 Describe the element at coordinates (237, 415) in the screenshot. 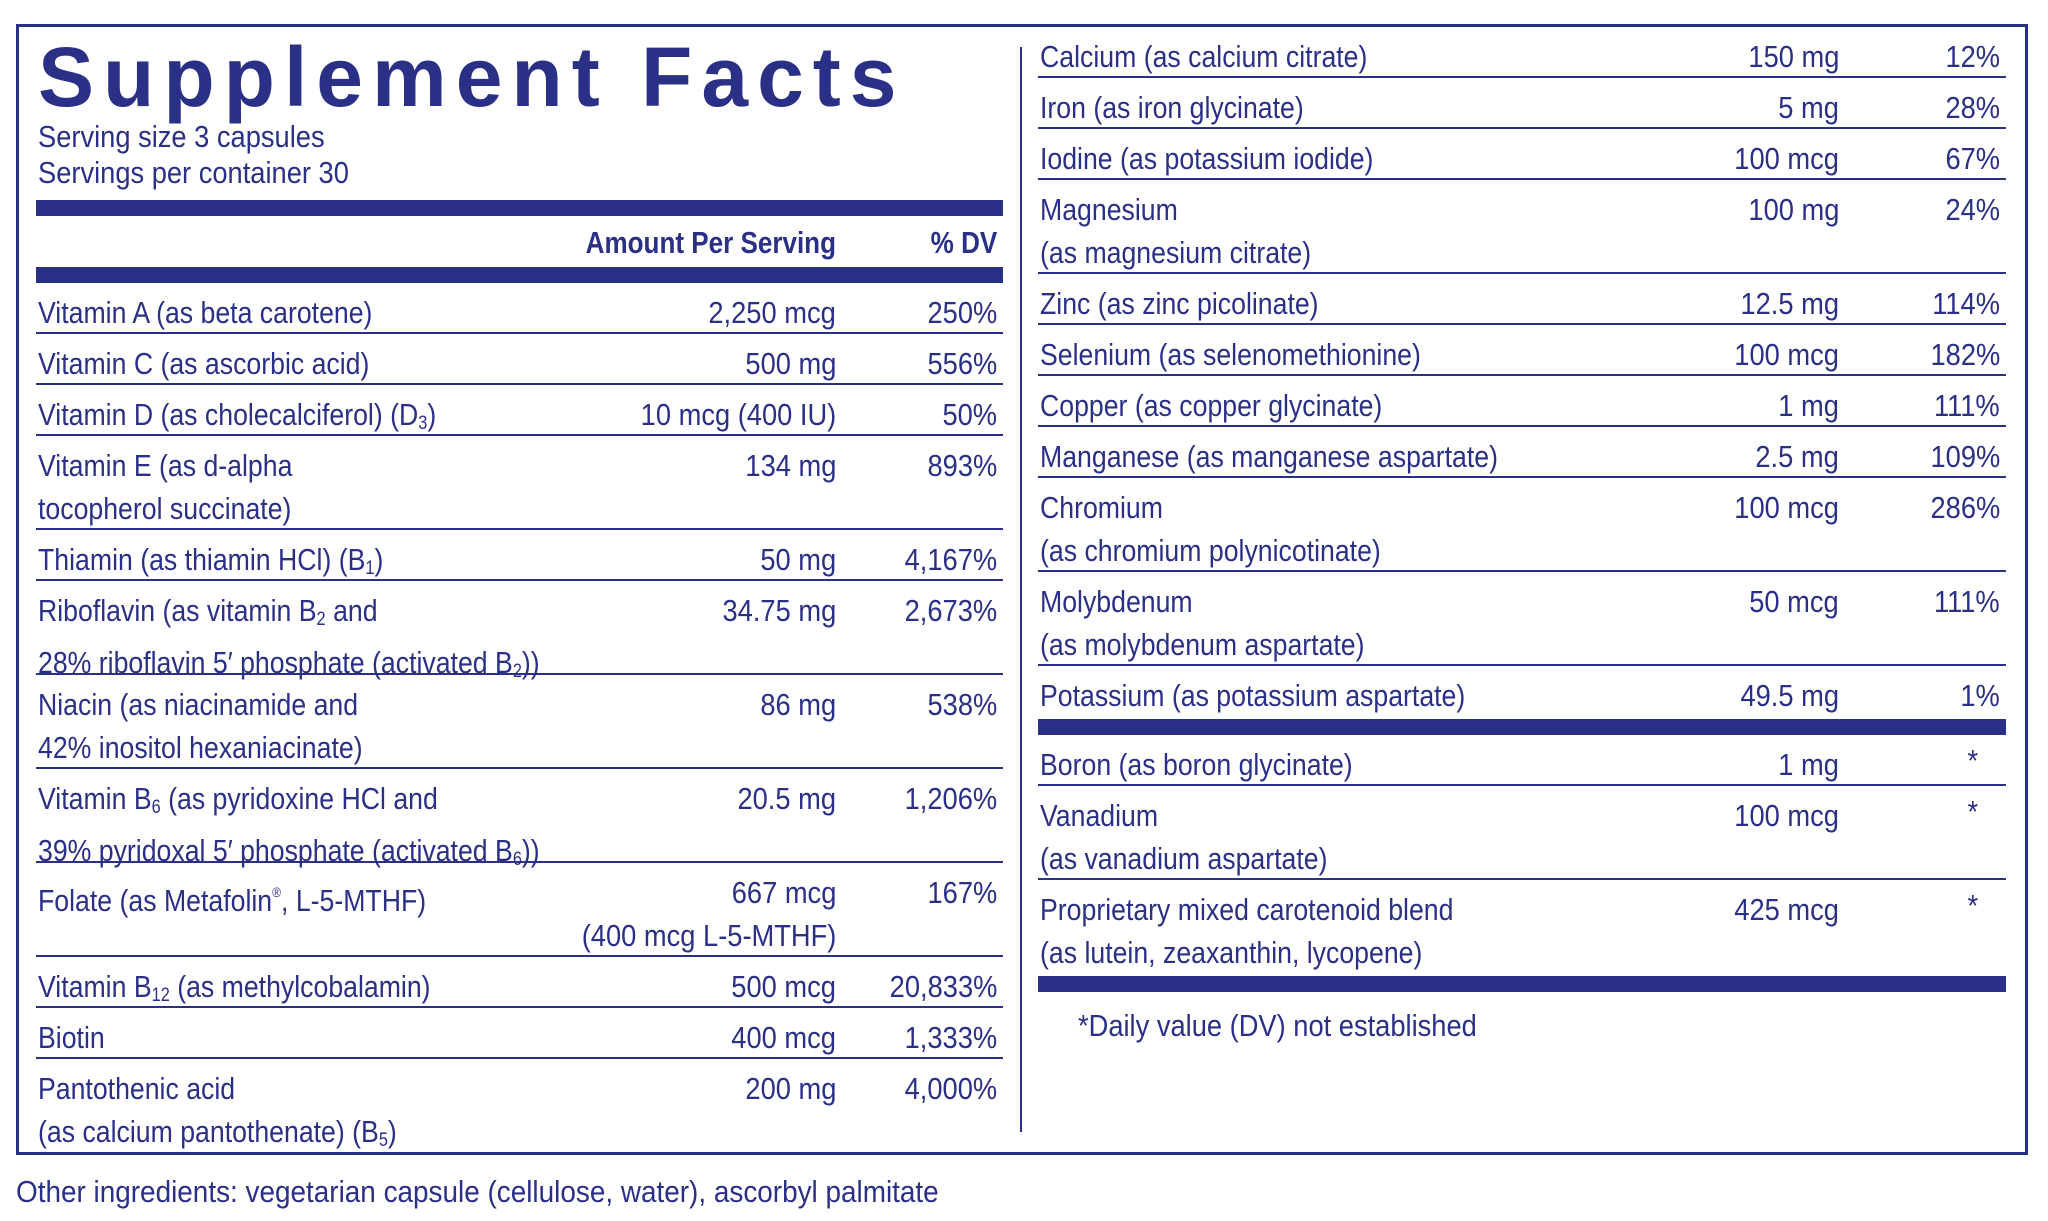

I see `nutrient-name: Vitamin D (as cholecalciferol) (D3)` at that location.